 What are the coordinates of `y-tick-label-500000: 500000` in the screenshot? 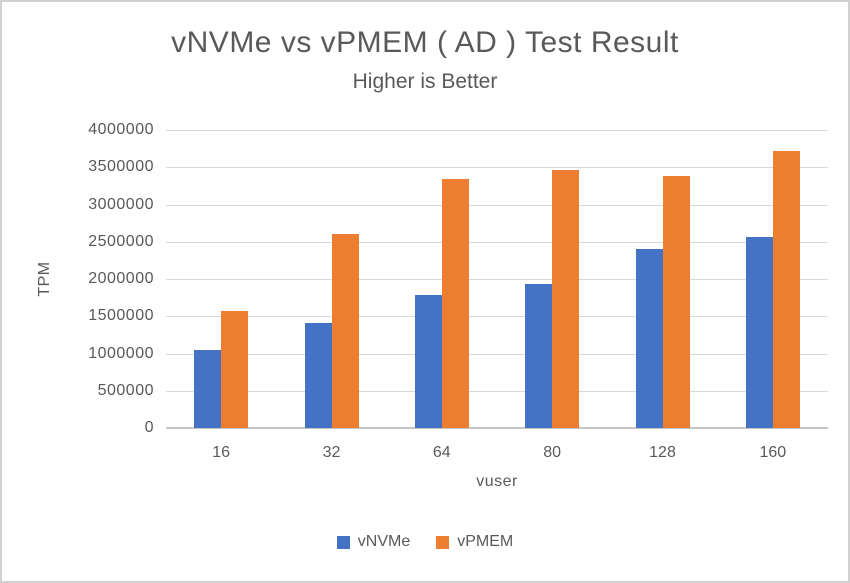 It's located at (125, 390).